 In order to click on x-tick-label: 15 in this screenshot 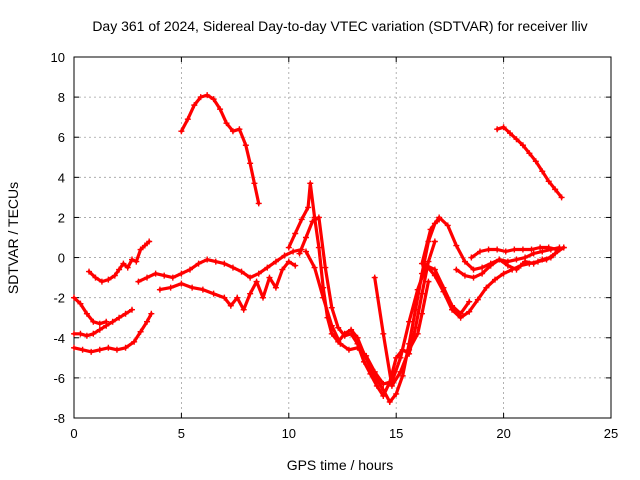, I will do `click(396, 433)`.